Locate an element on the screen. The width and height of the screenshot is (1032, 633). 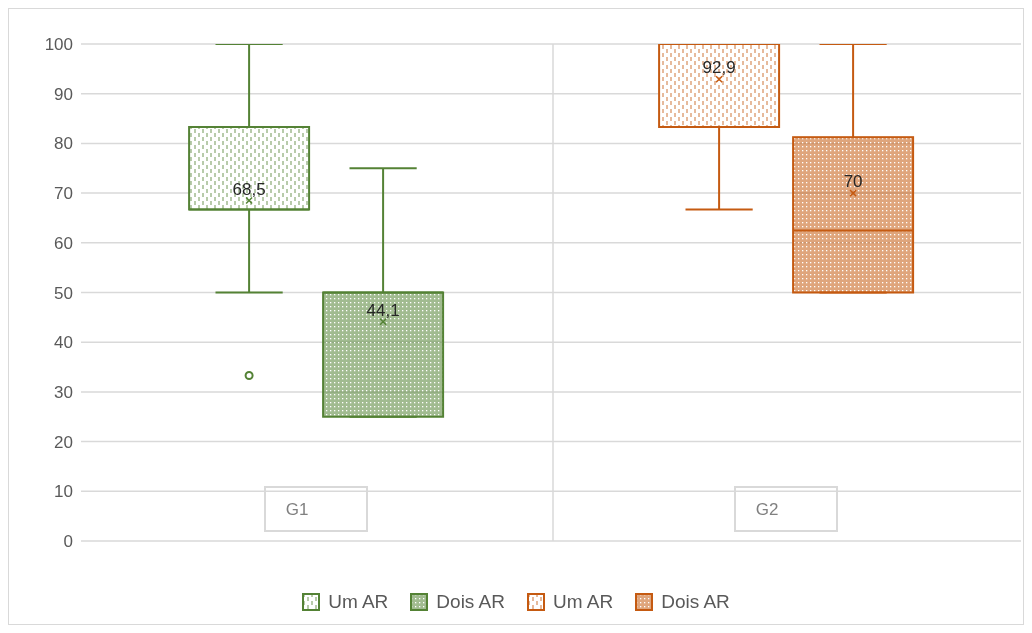
x-tick-label: G2 is located at coordinates (767, 509).